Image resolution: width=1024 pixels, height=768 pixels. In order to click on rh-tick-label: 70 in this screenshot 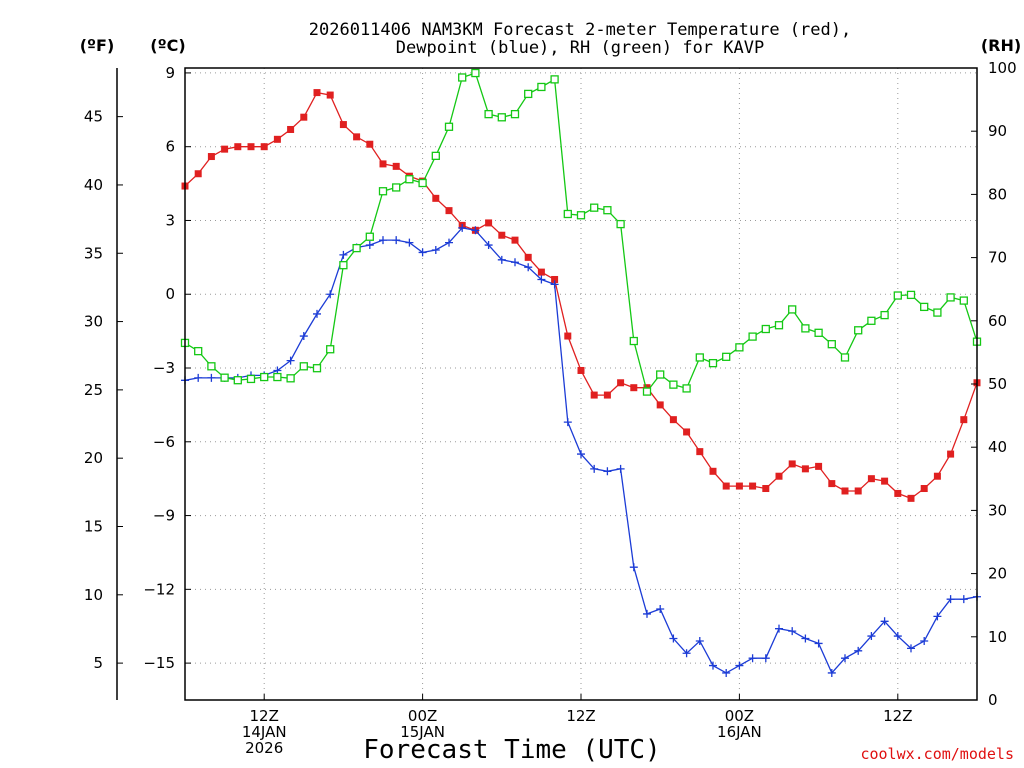, I will do `click(997, 258)`.